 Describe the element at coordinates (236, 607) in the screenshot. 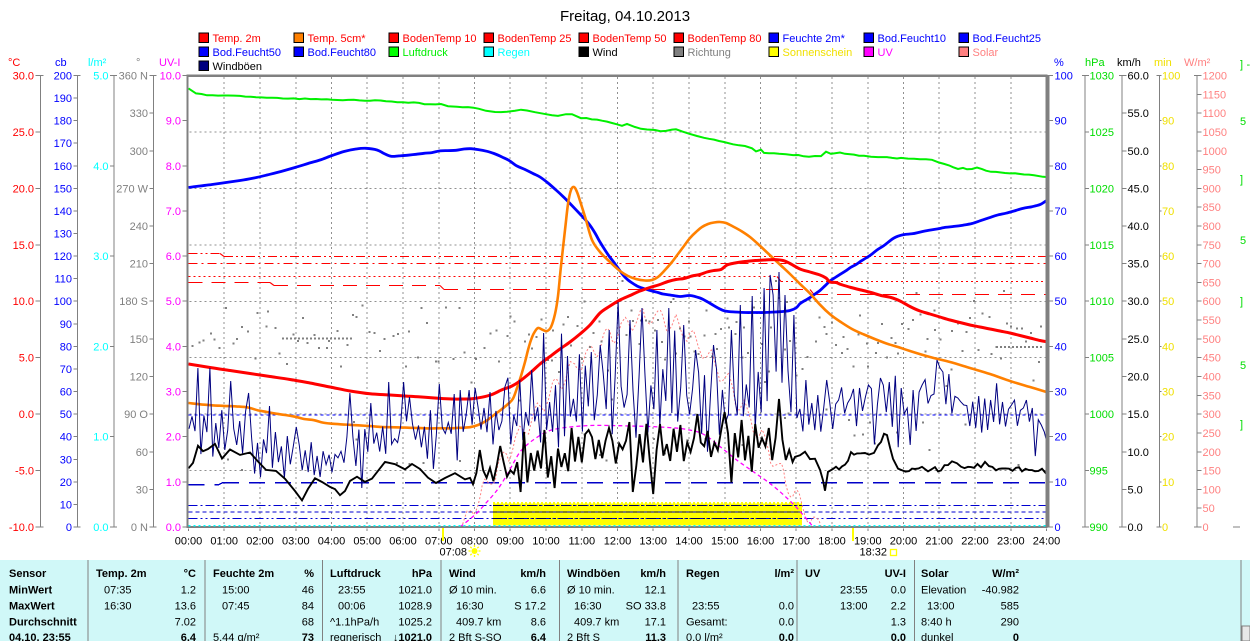

I see `svg-text: 07:45` at that location.